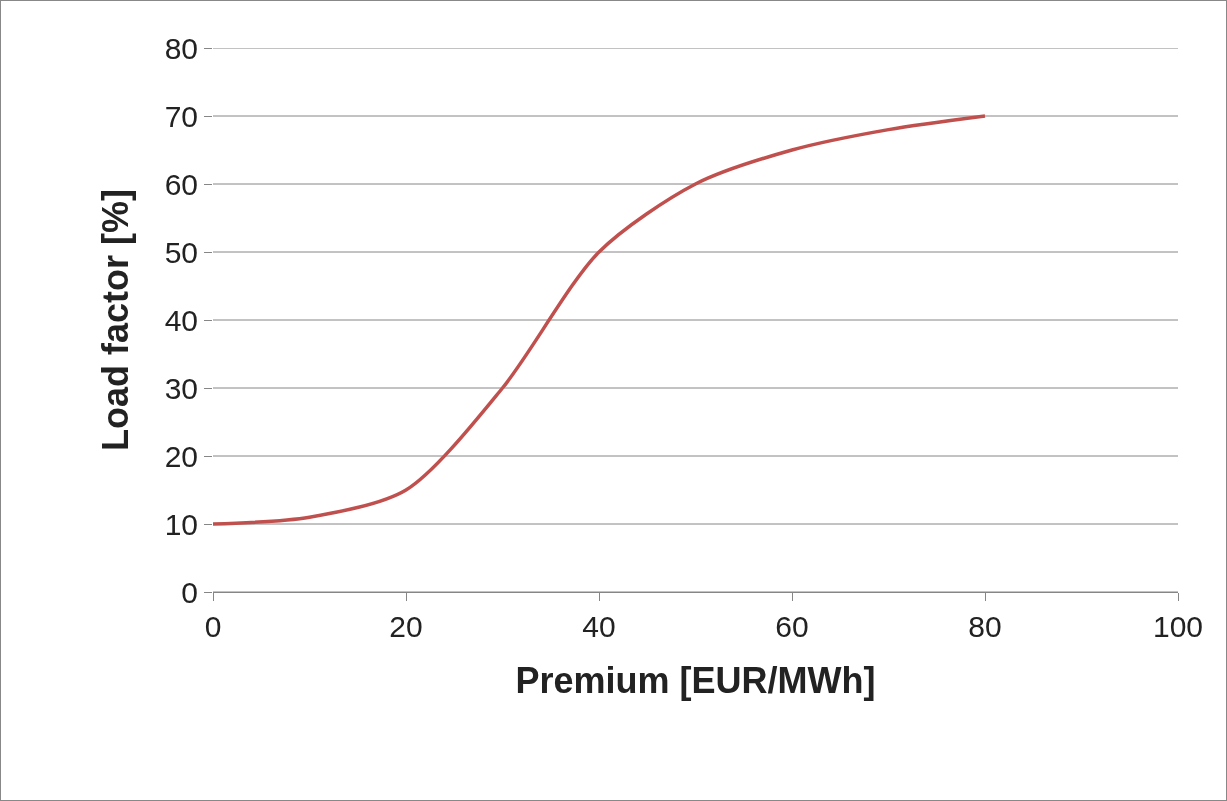 The height and width of the screenshot is (801, 1227). What do you see at coordinates (181, 48) in the screenshot?
I see `y-tick-label: 80` at bounding box center [181, 48].